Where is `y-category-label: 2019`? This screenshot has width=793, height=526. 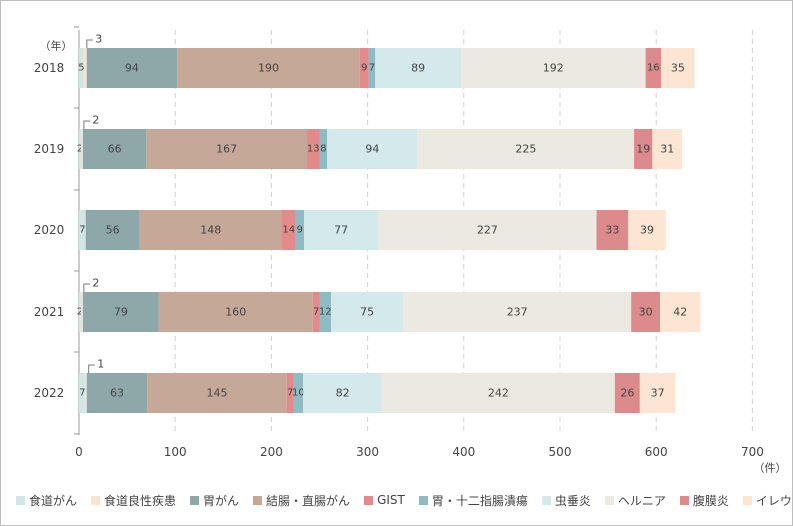 y-category-label: 2019 is located at coordinates (49, 149).